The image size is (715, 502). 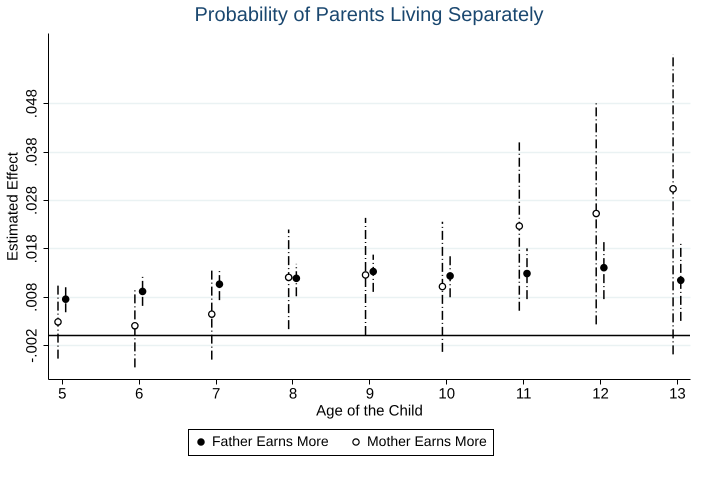 What do you see at coordinates (13, 206) in the screenshot?
I see `y-axis-title: Estimated Effect` at bounding box center [13, 206].